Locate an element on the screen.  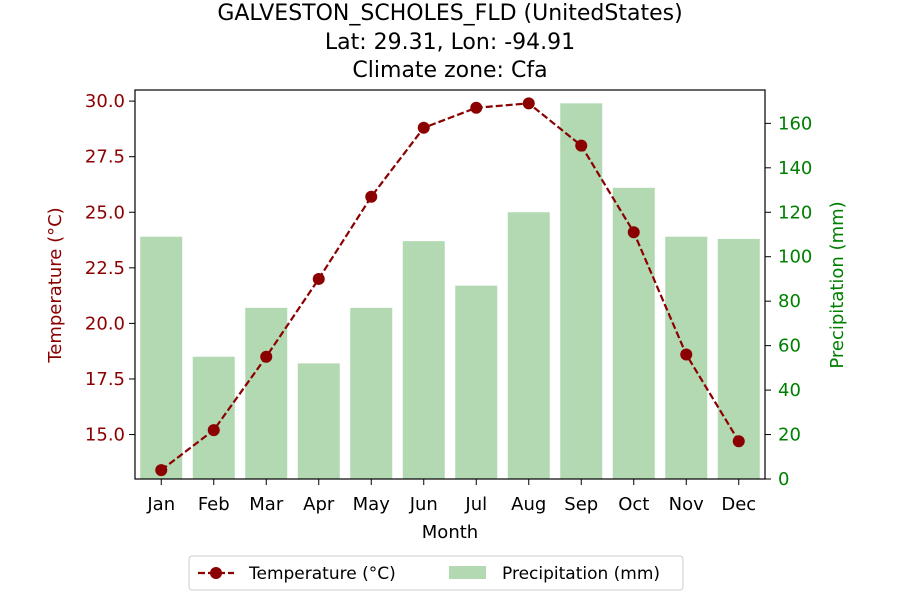
temperature-point-sep is located at coordinates (581, 145).